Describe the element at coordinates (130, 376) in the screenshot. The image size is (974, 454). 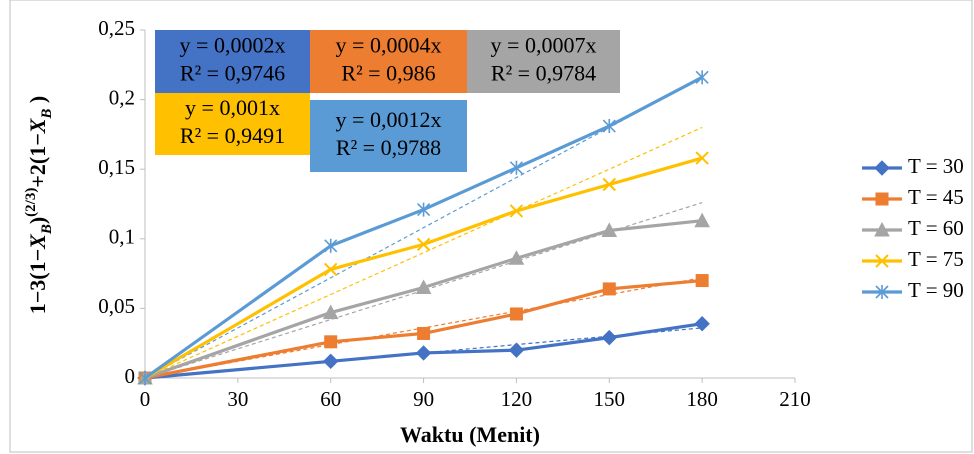
I see `y-tick-label: 0` at that location.